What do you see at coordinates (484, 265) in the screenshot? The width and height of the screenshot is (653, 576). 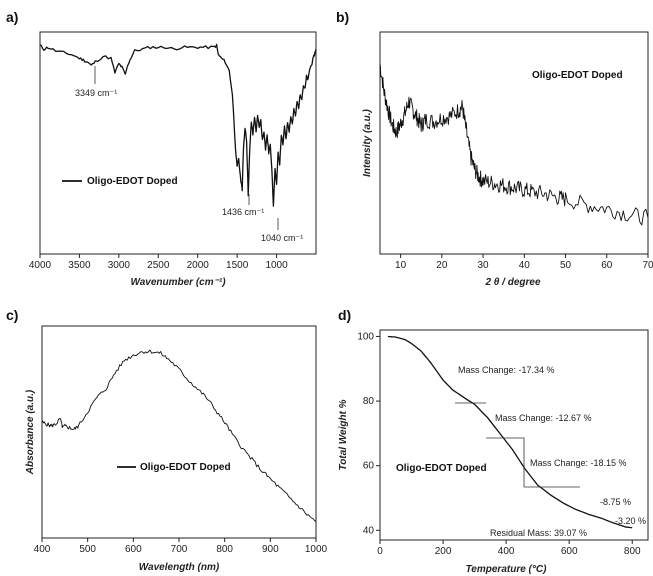 I see `x-tick-label: 30` at bounding box center [484, 265].